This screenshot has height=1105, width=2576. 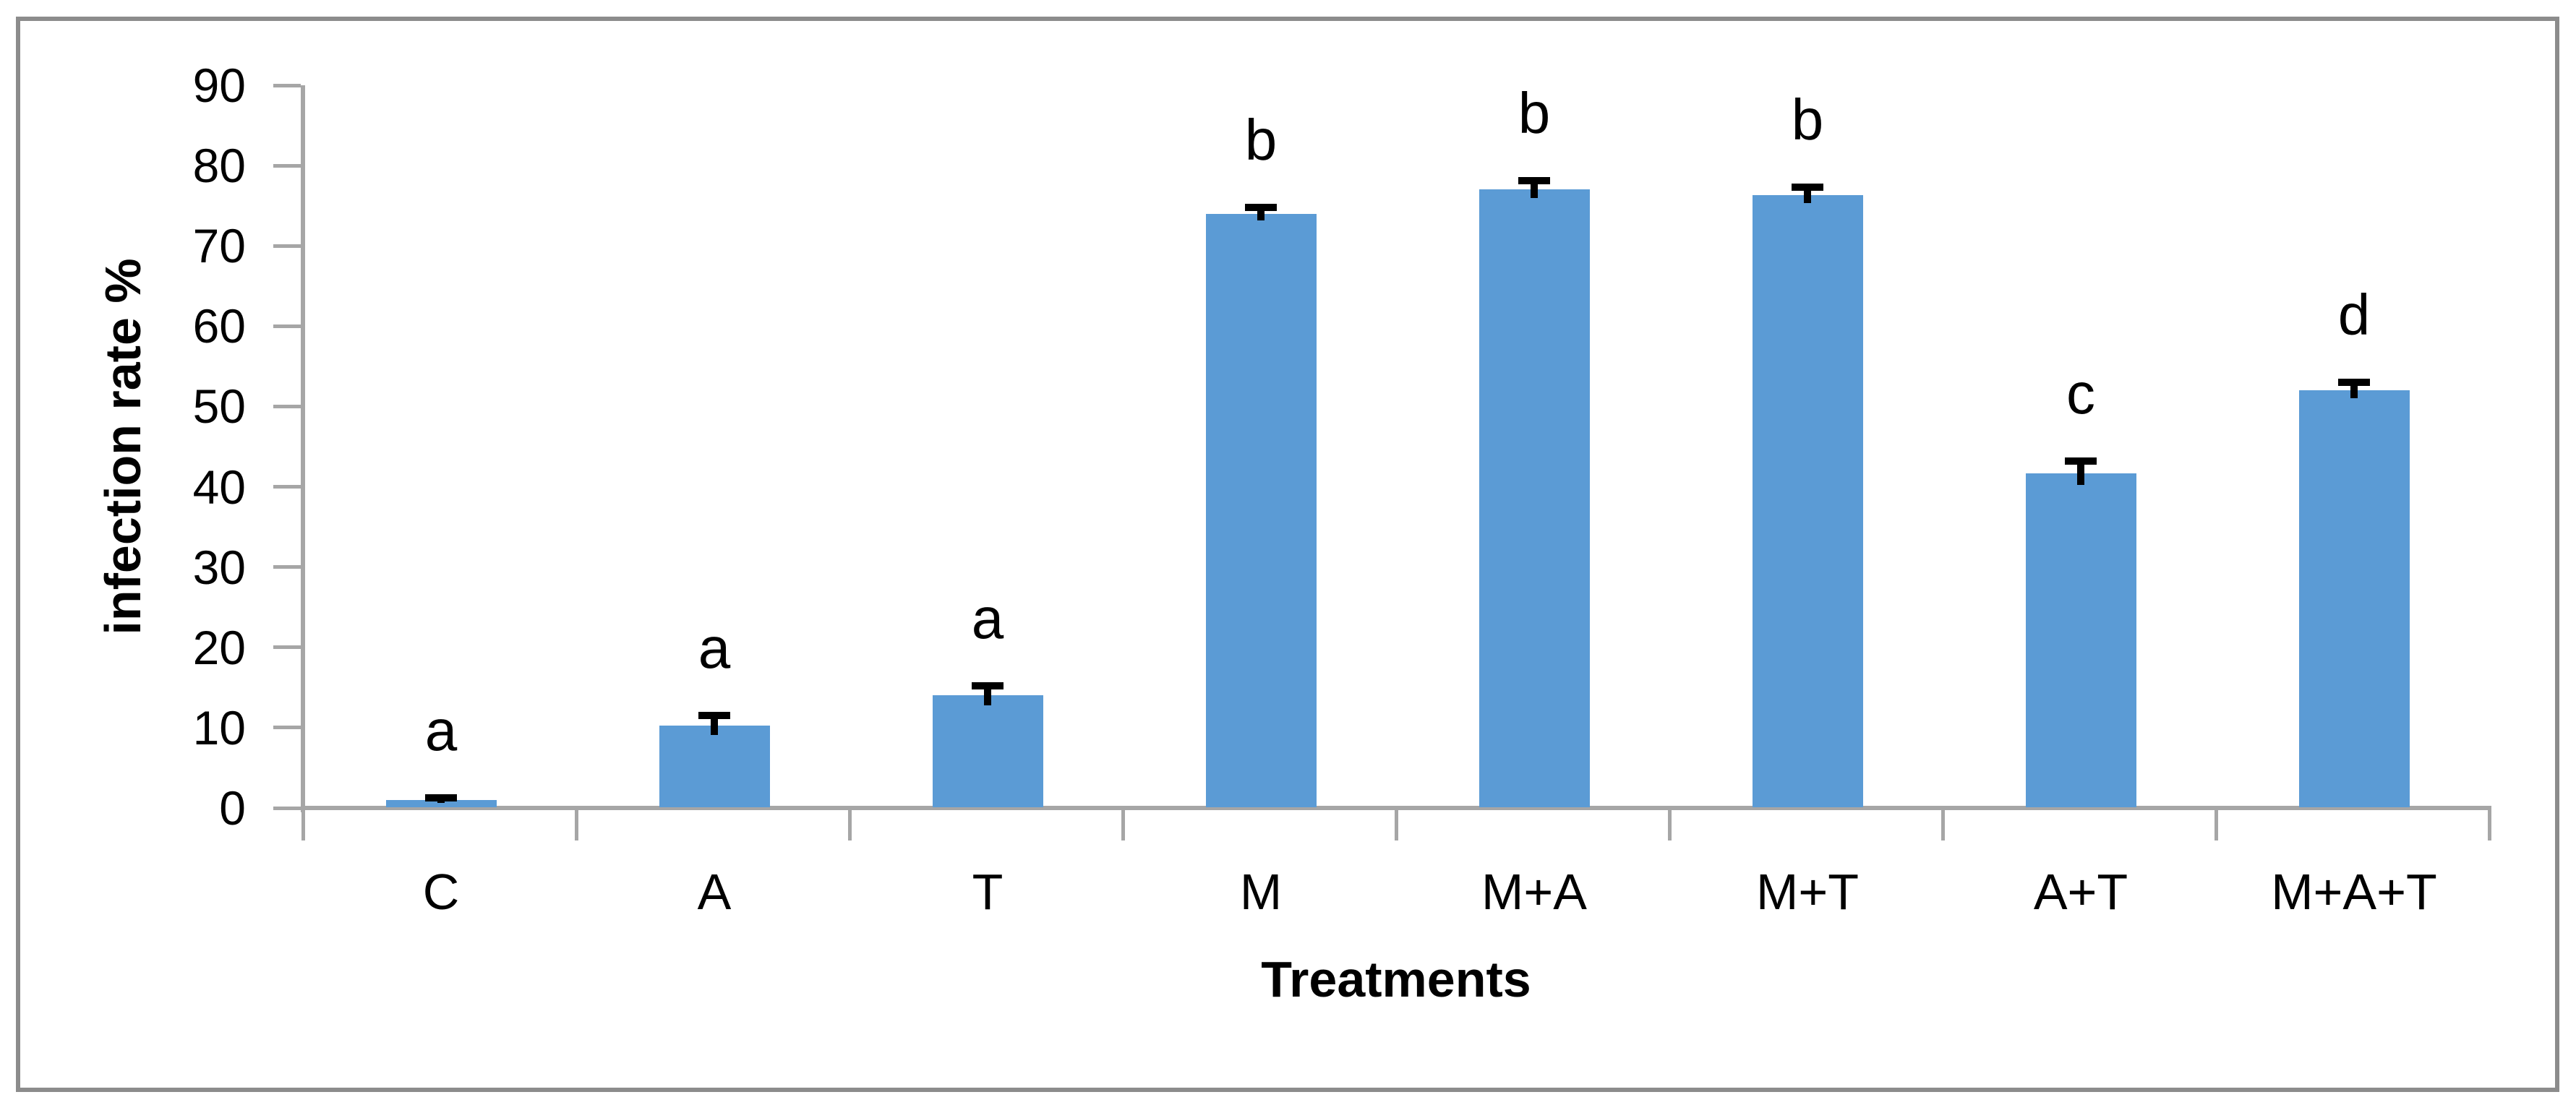 What do you see at coordinates (1534, 498) in the screenshot?
I see `bar-M+A` at bounding box center [1534, 498].